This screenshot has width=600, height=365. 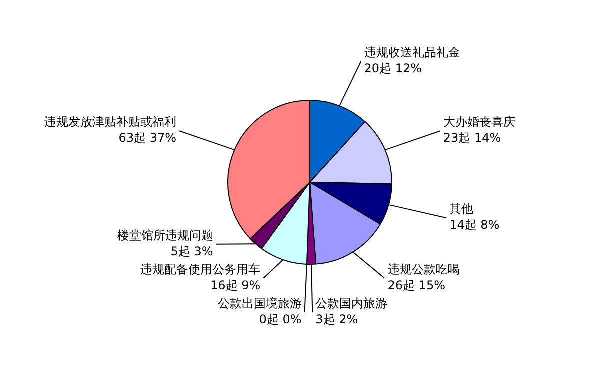 What do you see at coordinates (200, 269) in the screenshot?
I see `slice-label: 违规配备使用公务用车` at bounding box center [200, 269].